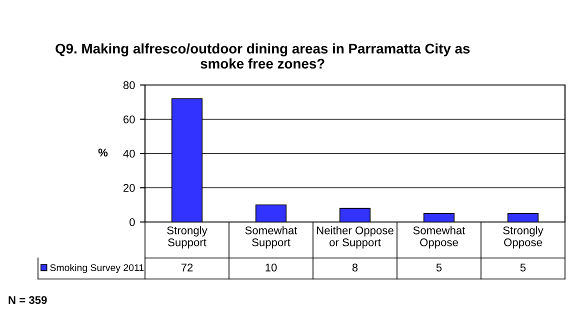 Image resolution: width=581 pixels, height=320 pixels. I want to click on data-label: 72, so click(187, 268).